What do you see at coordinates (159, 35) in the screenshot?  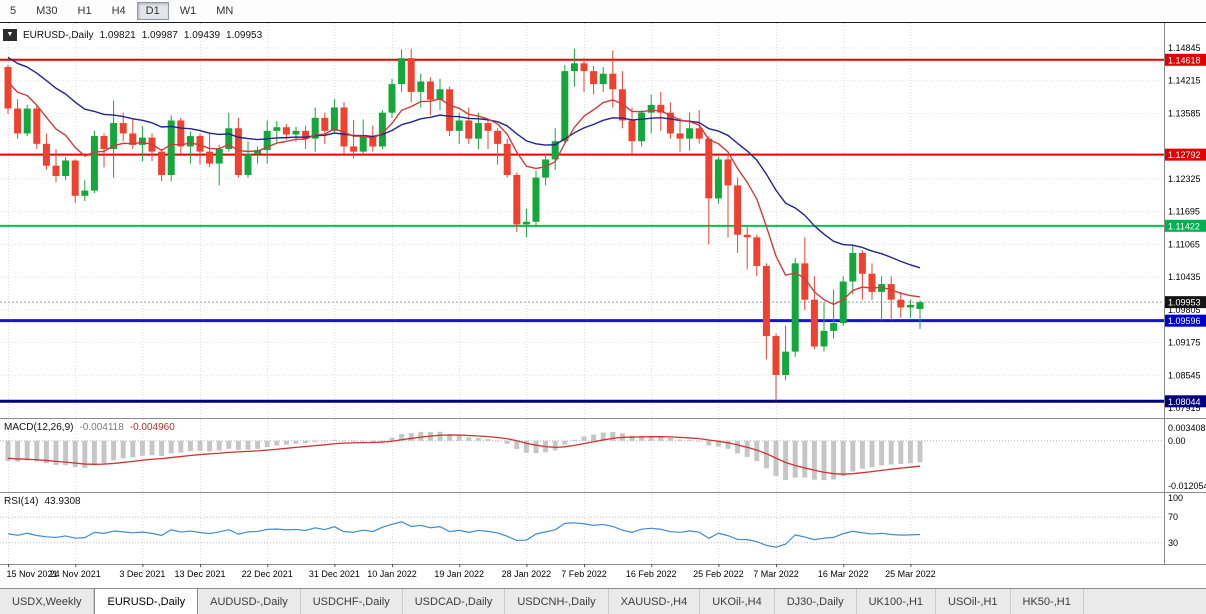 I see `ohlc-high: 1.09987` at bounding box center [159, 35].